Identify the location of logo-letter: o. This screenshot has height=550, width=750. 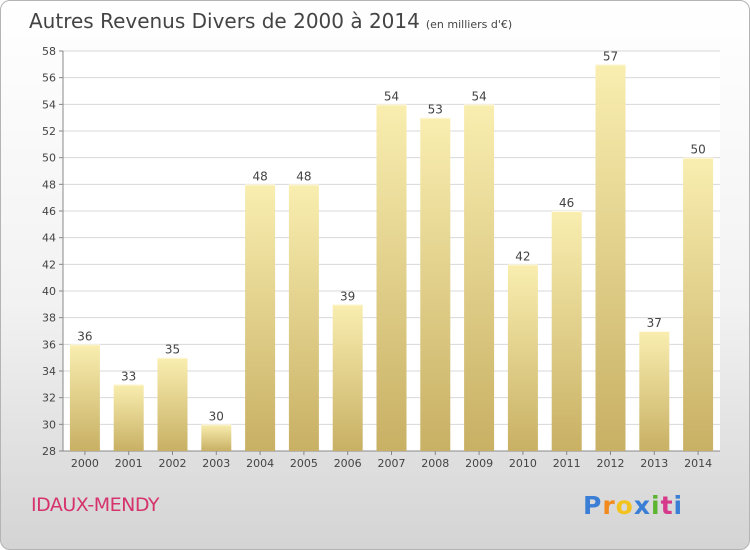
(624, 505).